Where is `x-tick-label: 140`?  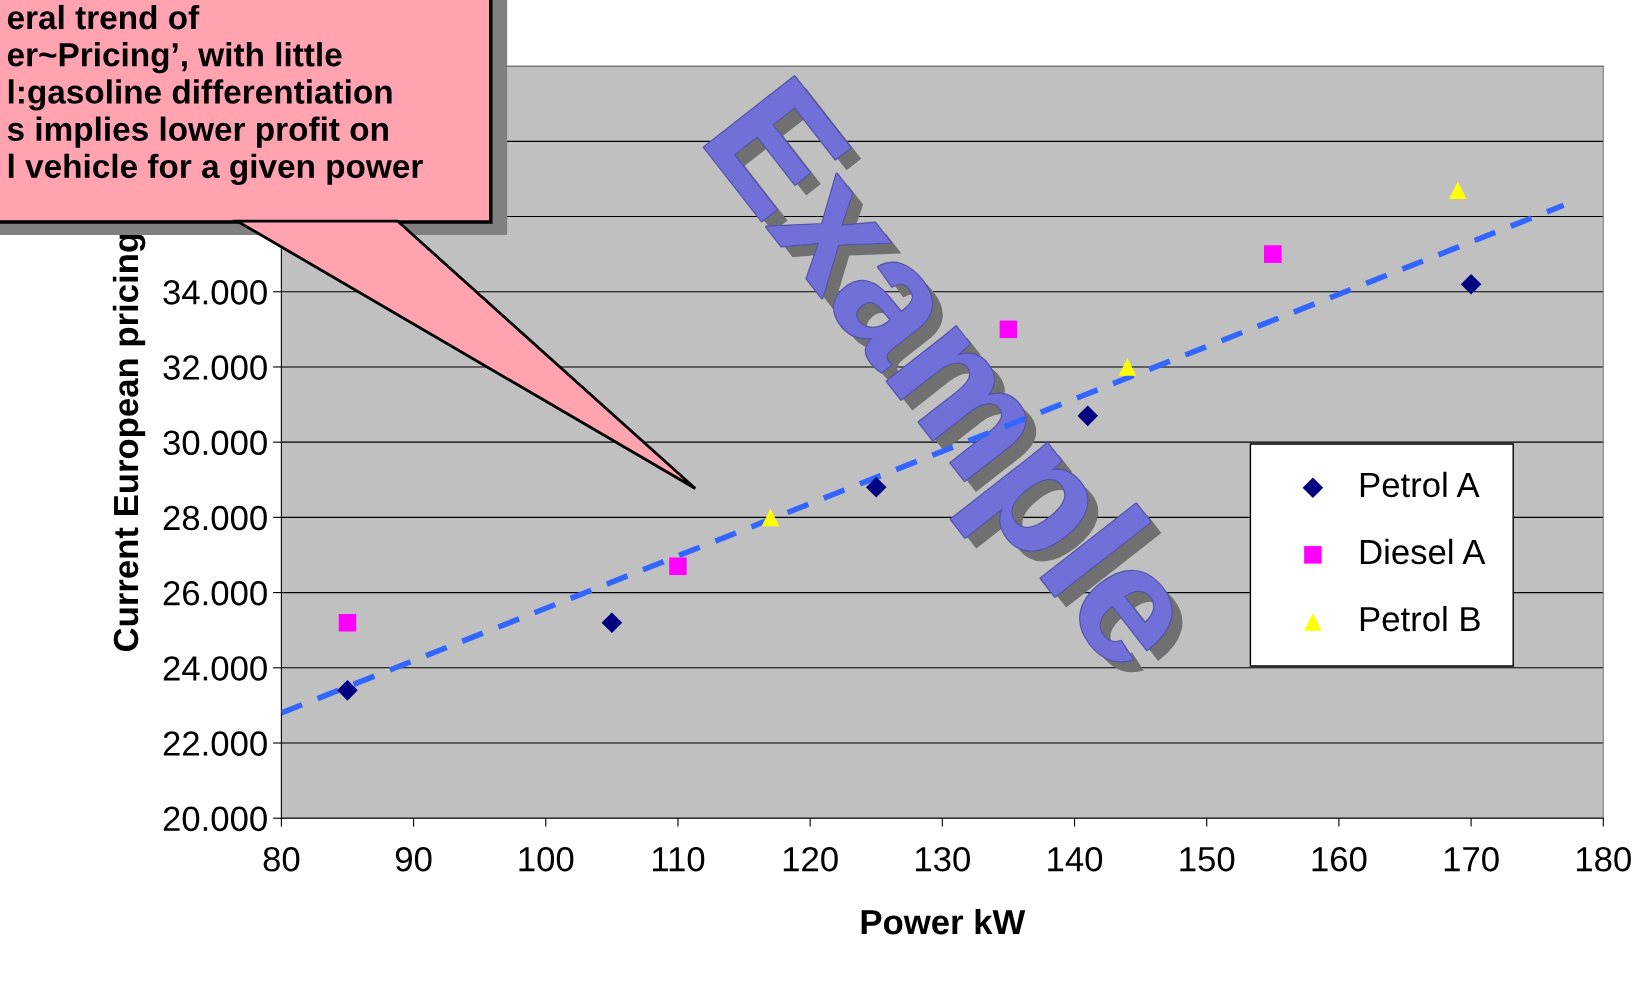 x-tick-label: 140 is located at coordinates (1075, 859).